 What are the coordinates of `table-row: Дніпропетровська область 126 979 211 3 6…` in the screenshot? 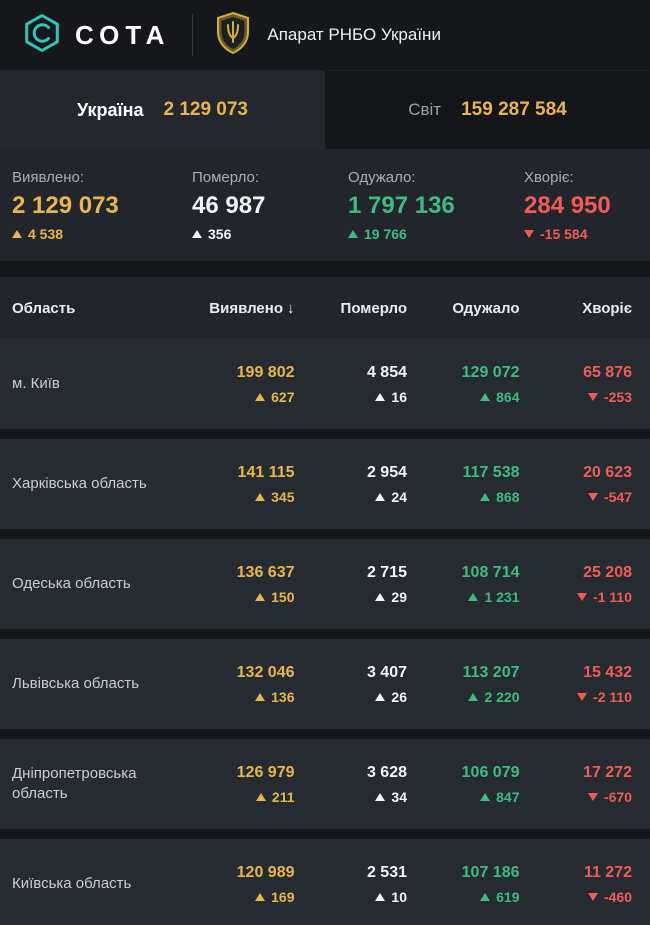 It's located at (325, 784).